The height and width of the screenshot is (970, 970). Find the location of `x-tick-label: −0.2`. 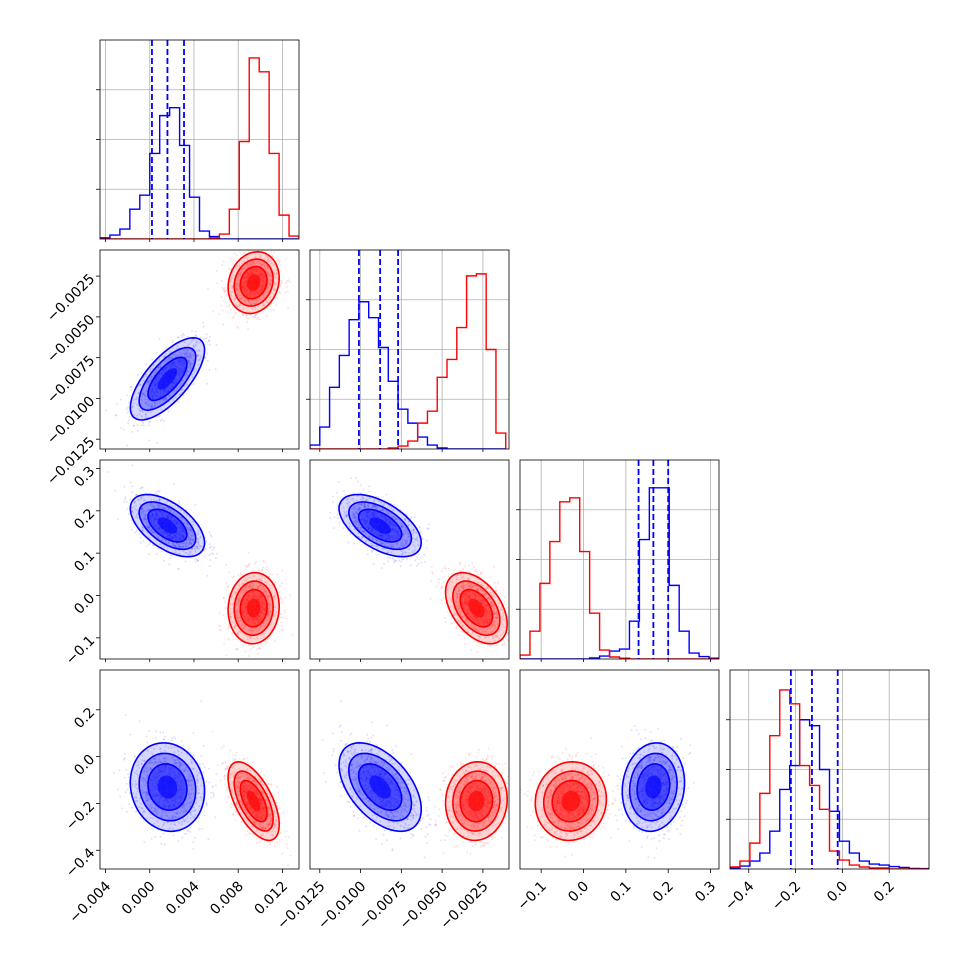

x-tick-label: −0.2 is located at coordinates (786, 895).